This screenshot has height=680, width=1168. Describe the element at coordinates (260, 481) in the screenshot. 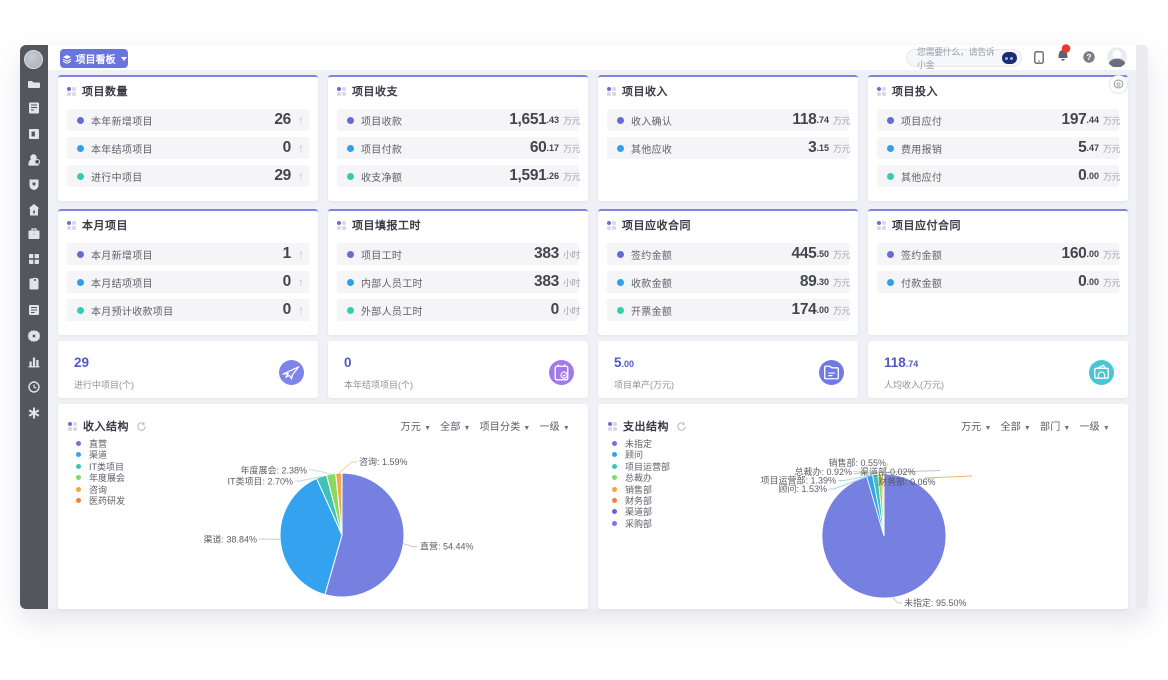

I see `svg-text: IT类项目: 2.70%` at that location.